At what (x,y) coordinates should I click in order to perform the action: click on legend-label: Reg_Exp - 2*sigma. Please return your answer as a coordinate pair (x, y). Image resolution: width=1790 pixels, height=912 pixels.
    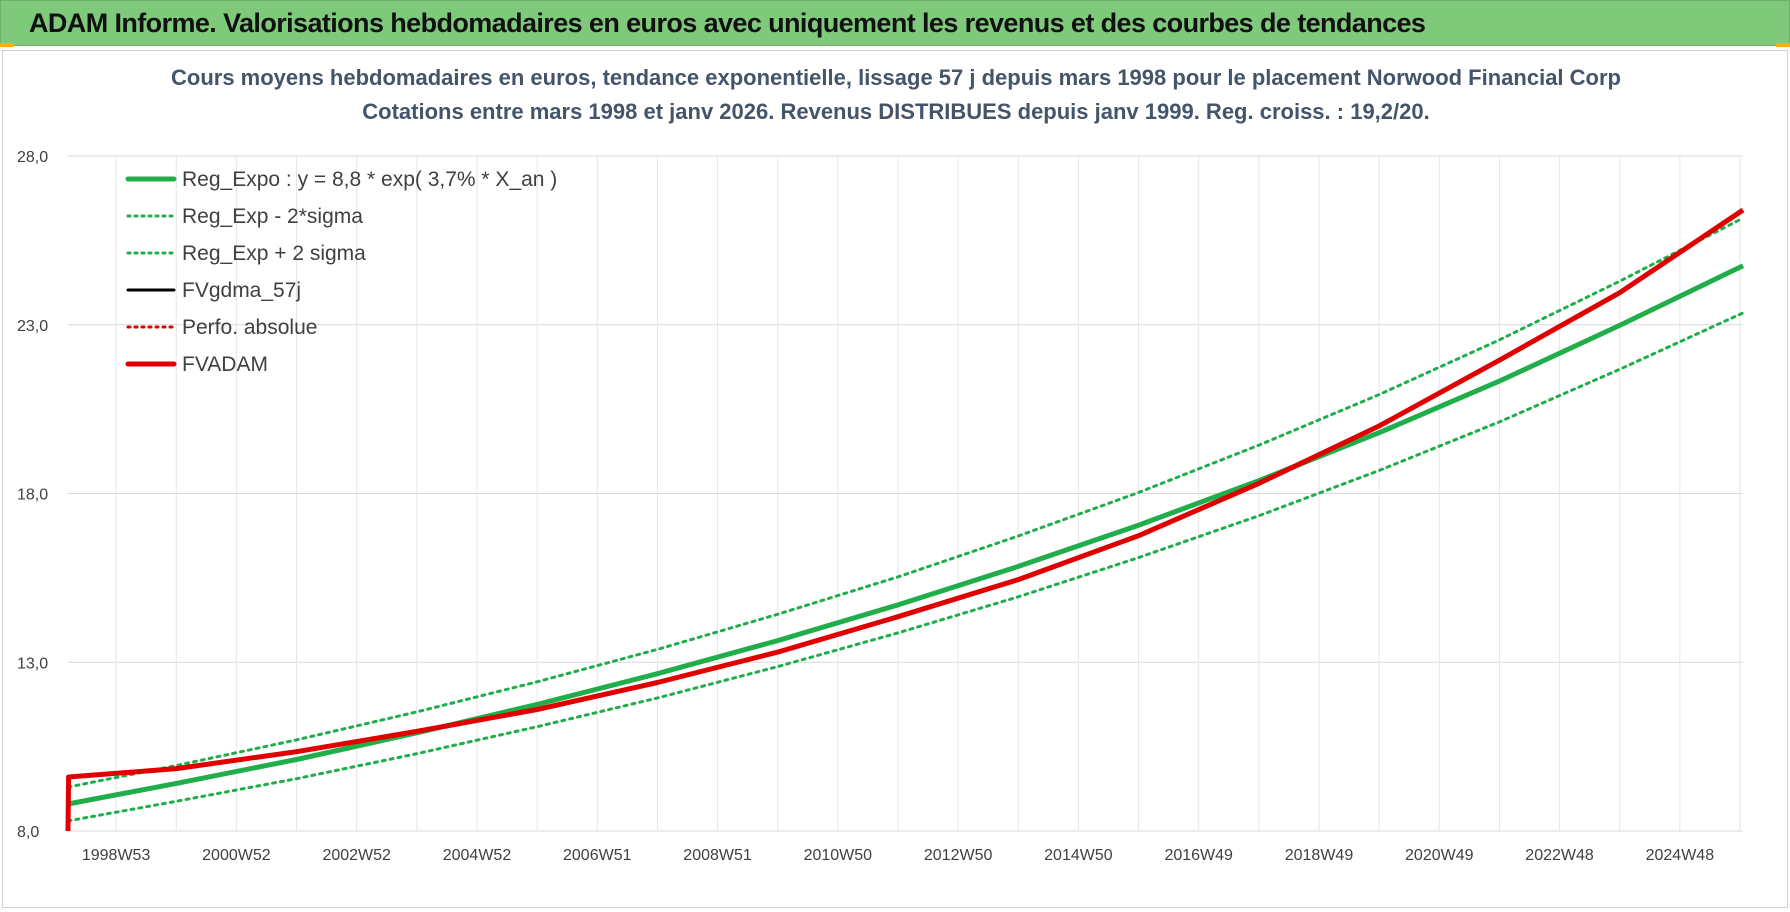
    Looking at the image, I should click on (272, 216).